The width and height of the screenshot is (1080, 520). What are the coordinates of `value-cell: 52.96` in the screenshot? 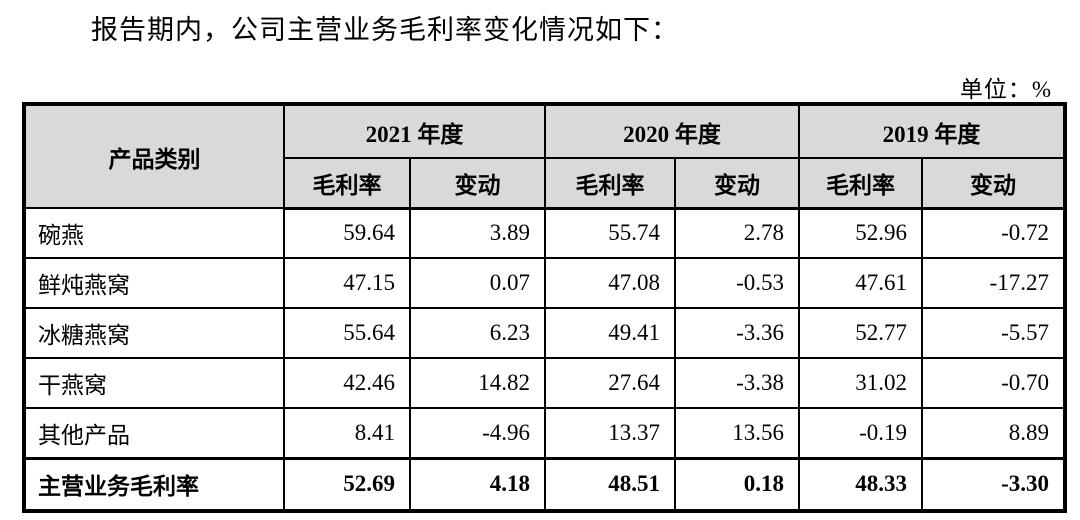 It's located at (860, 233).